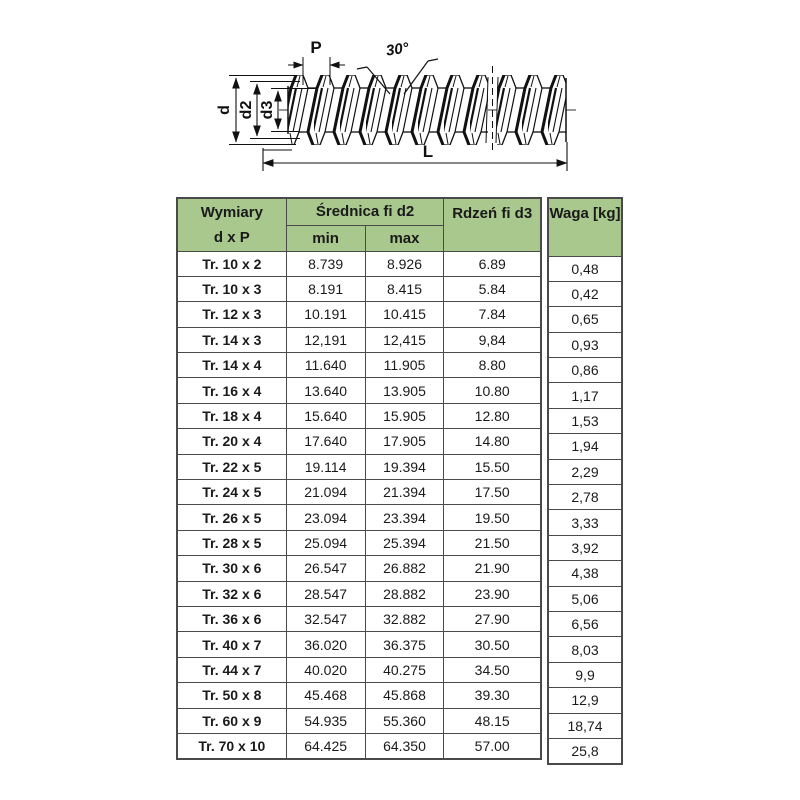  I want to click on cell-core: 21.50, so click(492, 543).